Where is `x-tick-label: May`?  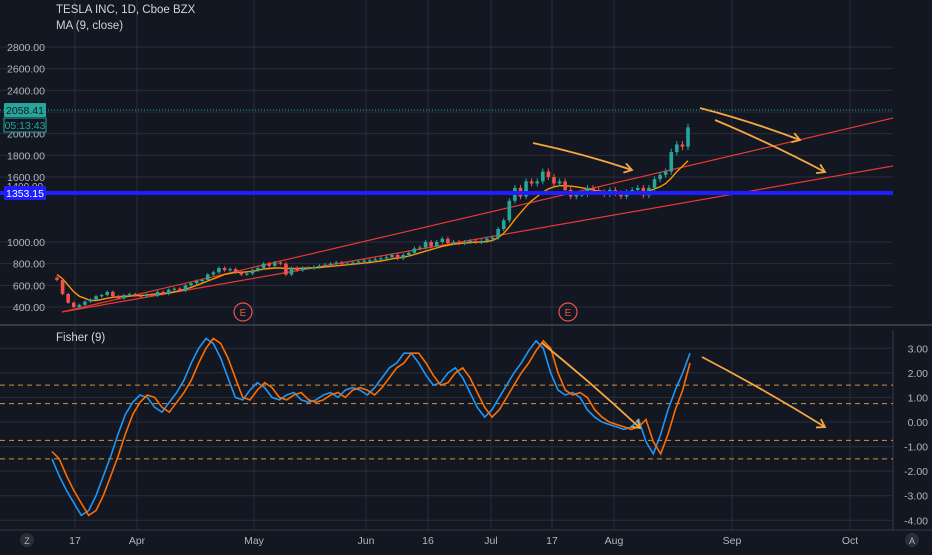
x-tick-label: May is located at coordinates (254, 541).